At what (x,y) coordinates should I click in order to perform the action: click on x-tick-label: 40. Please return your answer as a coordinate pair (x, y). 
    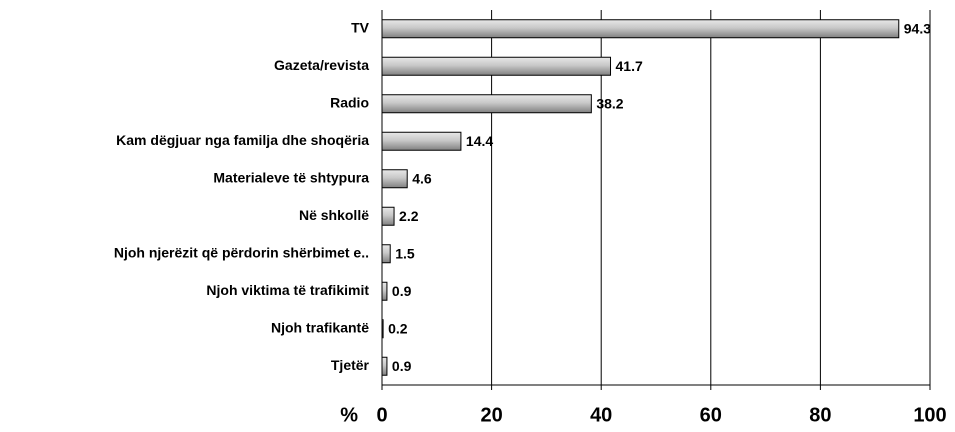
    Looking at the image, I should click on (601, 415).